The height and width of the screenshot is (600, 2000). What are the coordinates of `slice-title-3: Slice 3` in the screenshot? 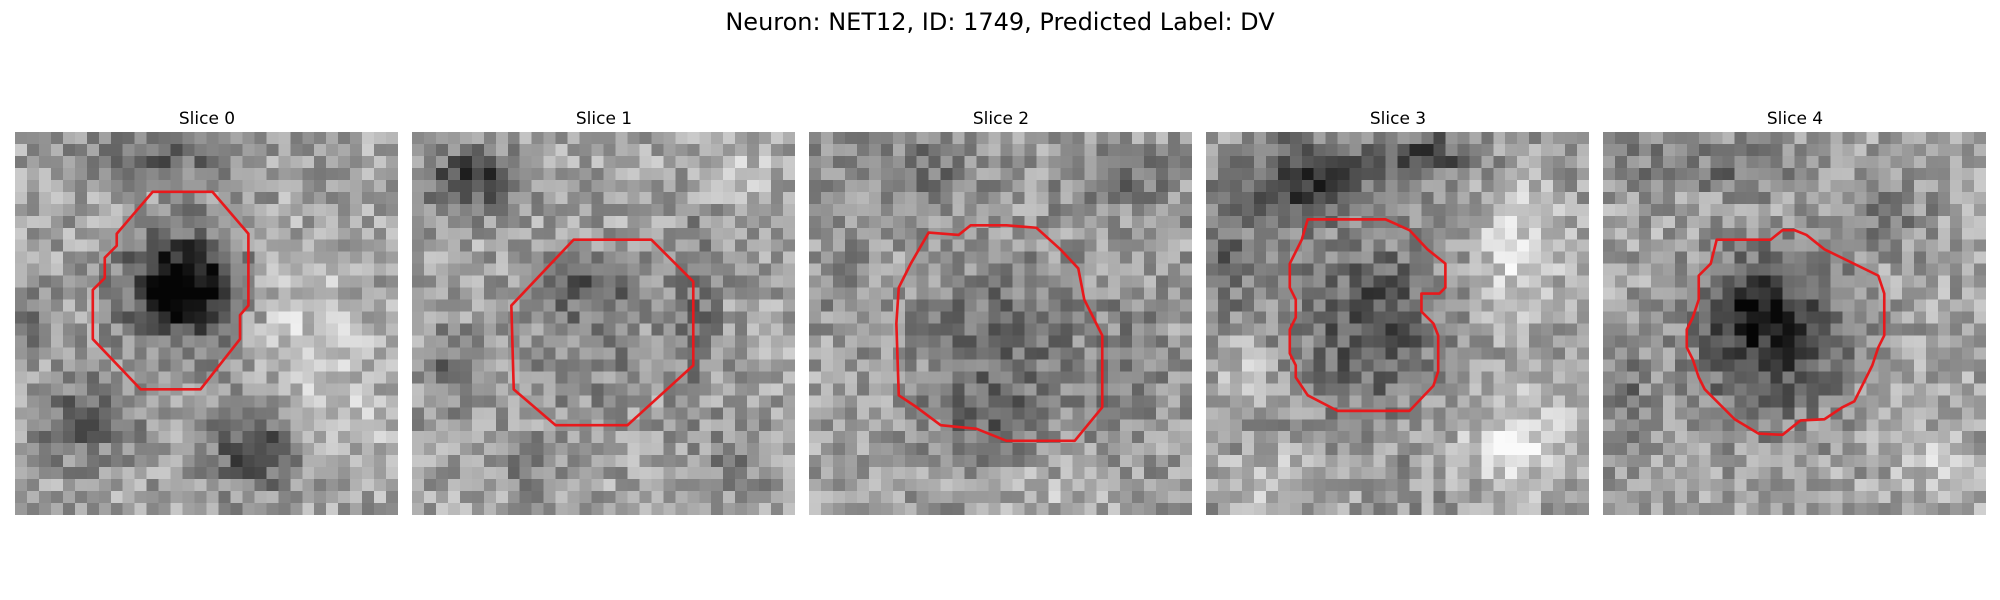 It's located at (1398, 119).